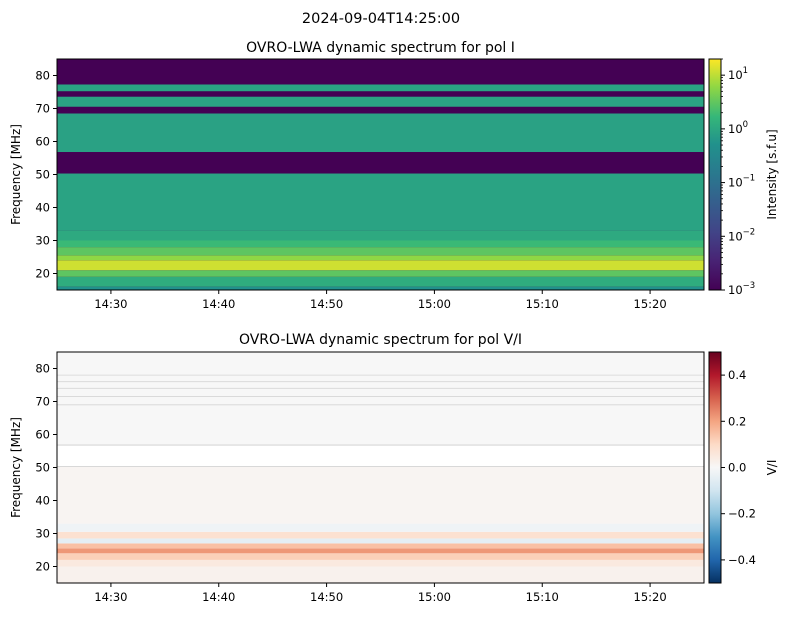 Image resolution: width=790 pixels, height=617 pixels. Describe the element at coordinates (738, 128) in the screenshot. I see `colorbar-tick-label: 10⁰` at that location.